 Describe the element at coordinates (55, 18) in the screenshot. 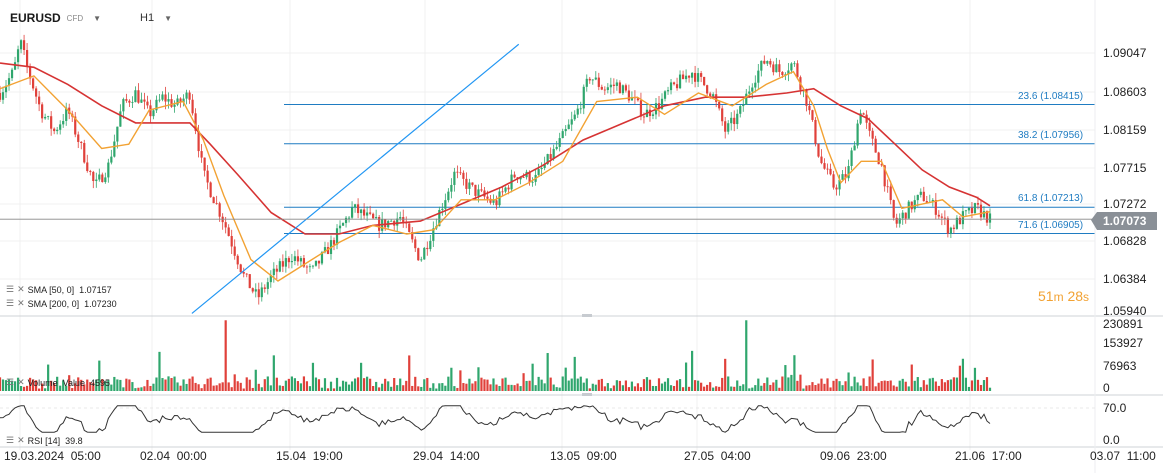

I see `symbol-selector: EURUSD CFD ▼` at that location.